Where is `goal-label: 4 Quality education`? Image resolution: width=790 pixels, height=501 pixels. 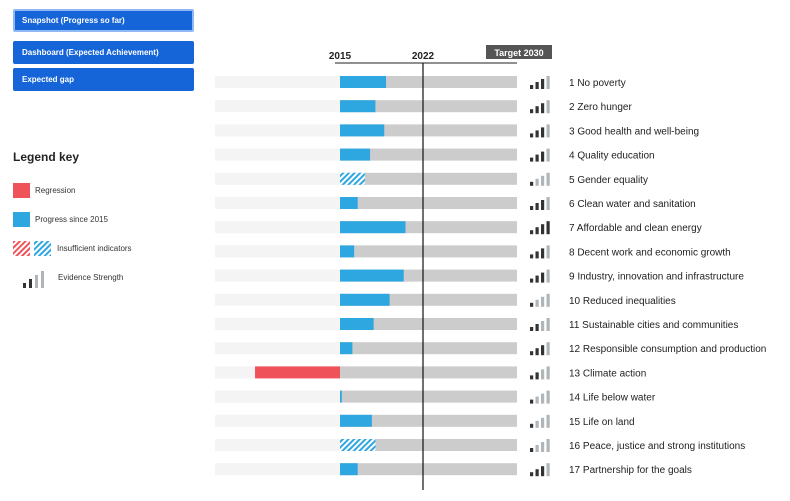
goal-label: 4 Quality education is located at coordinates (612, 156).